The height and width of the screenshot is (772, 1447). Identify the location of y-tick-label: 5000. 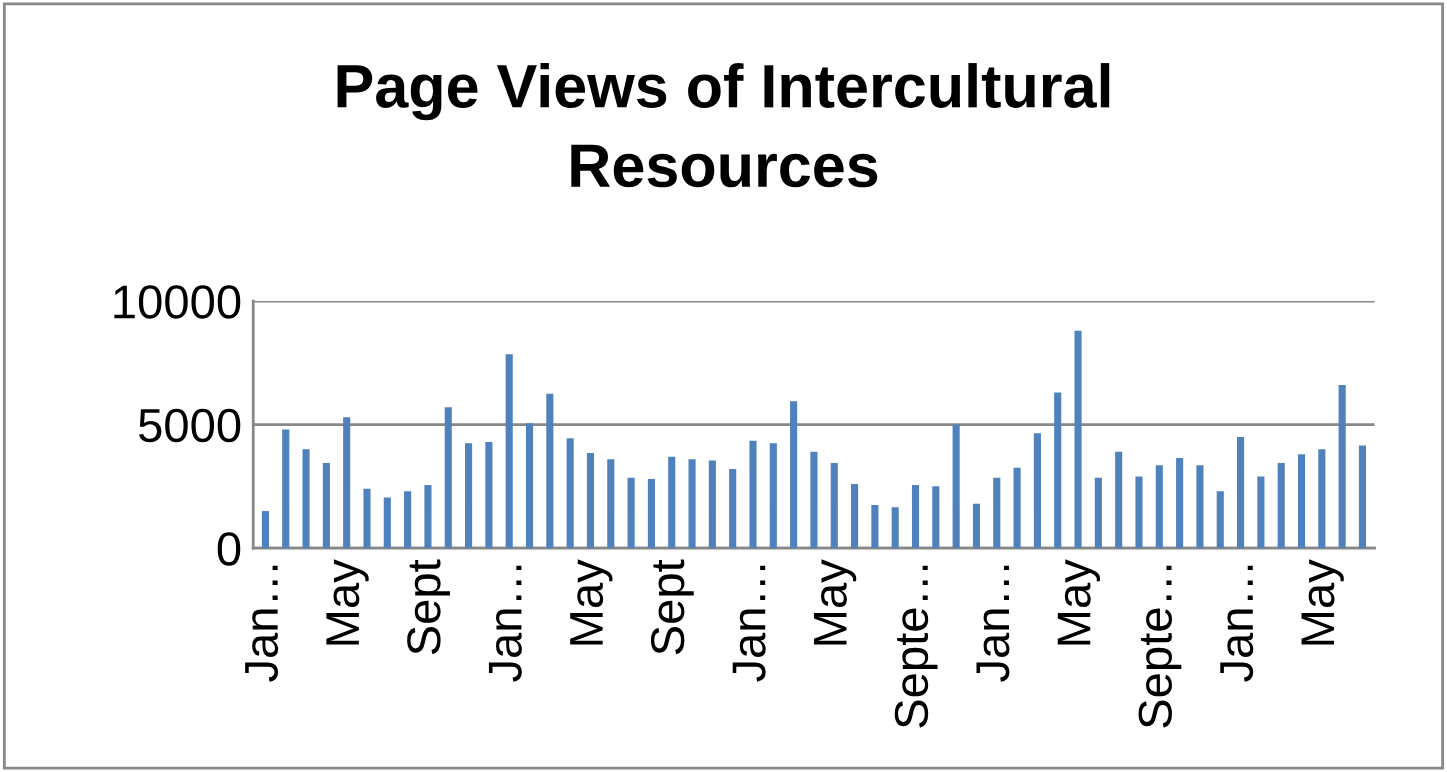
(189, 425).